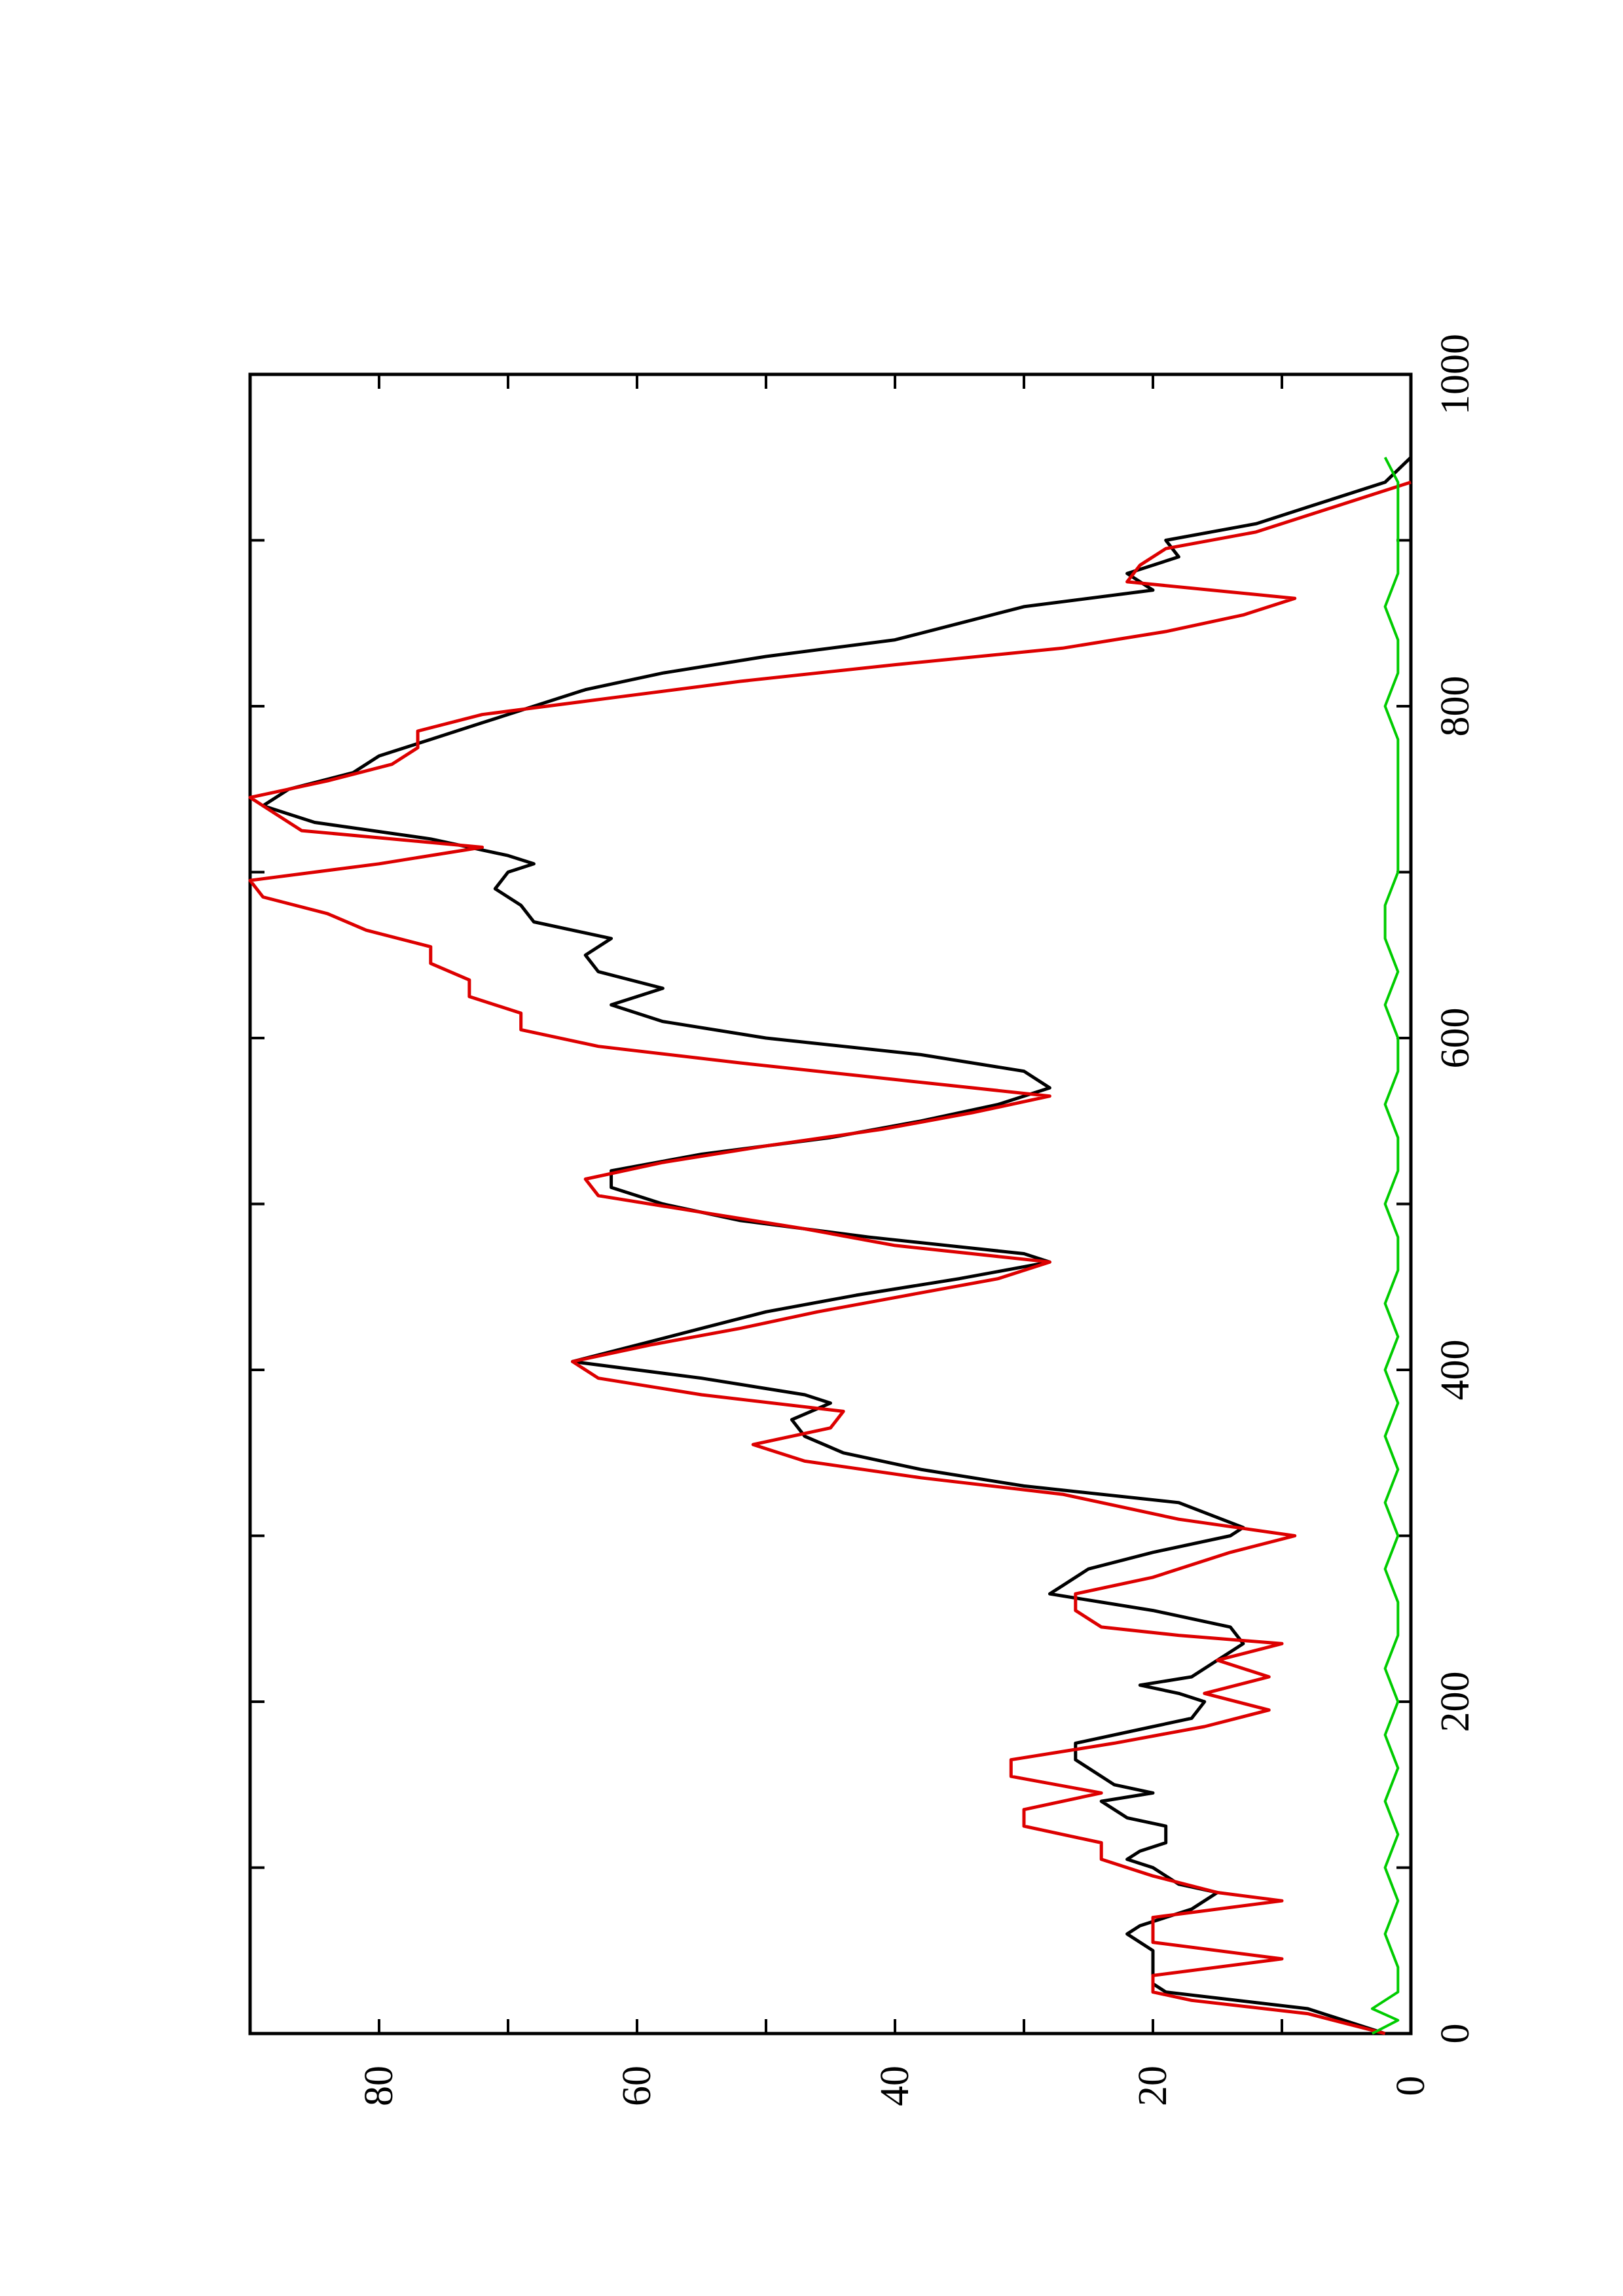  I want to click on series-green-line, so click(1385, 1245).